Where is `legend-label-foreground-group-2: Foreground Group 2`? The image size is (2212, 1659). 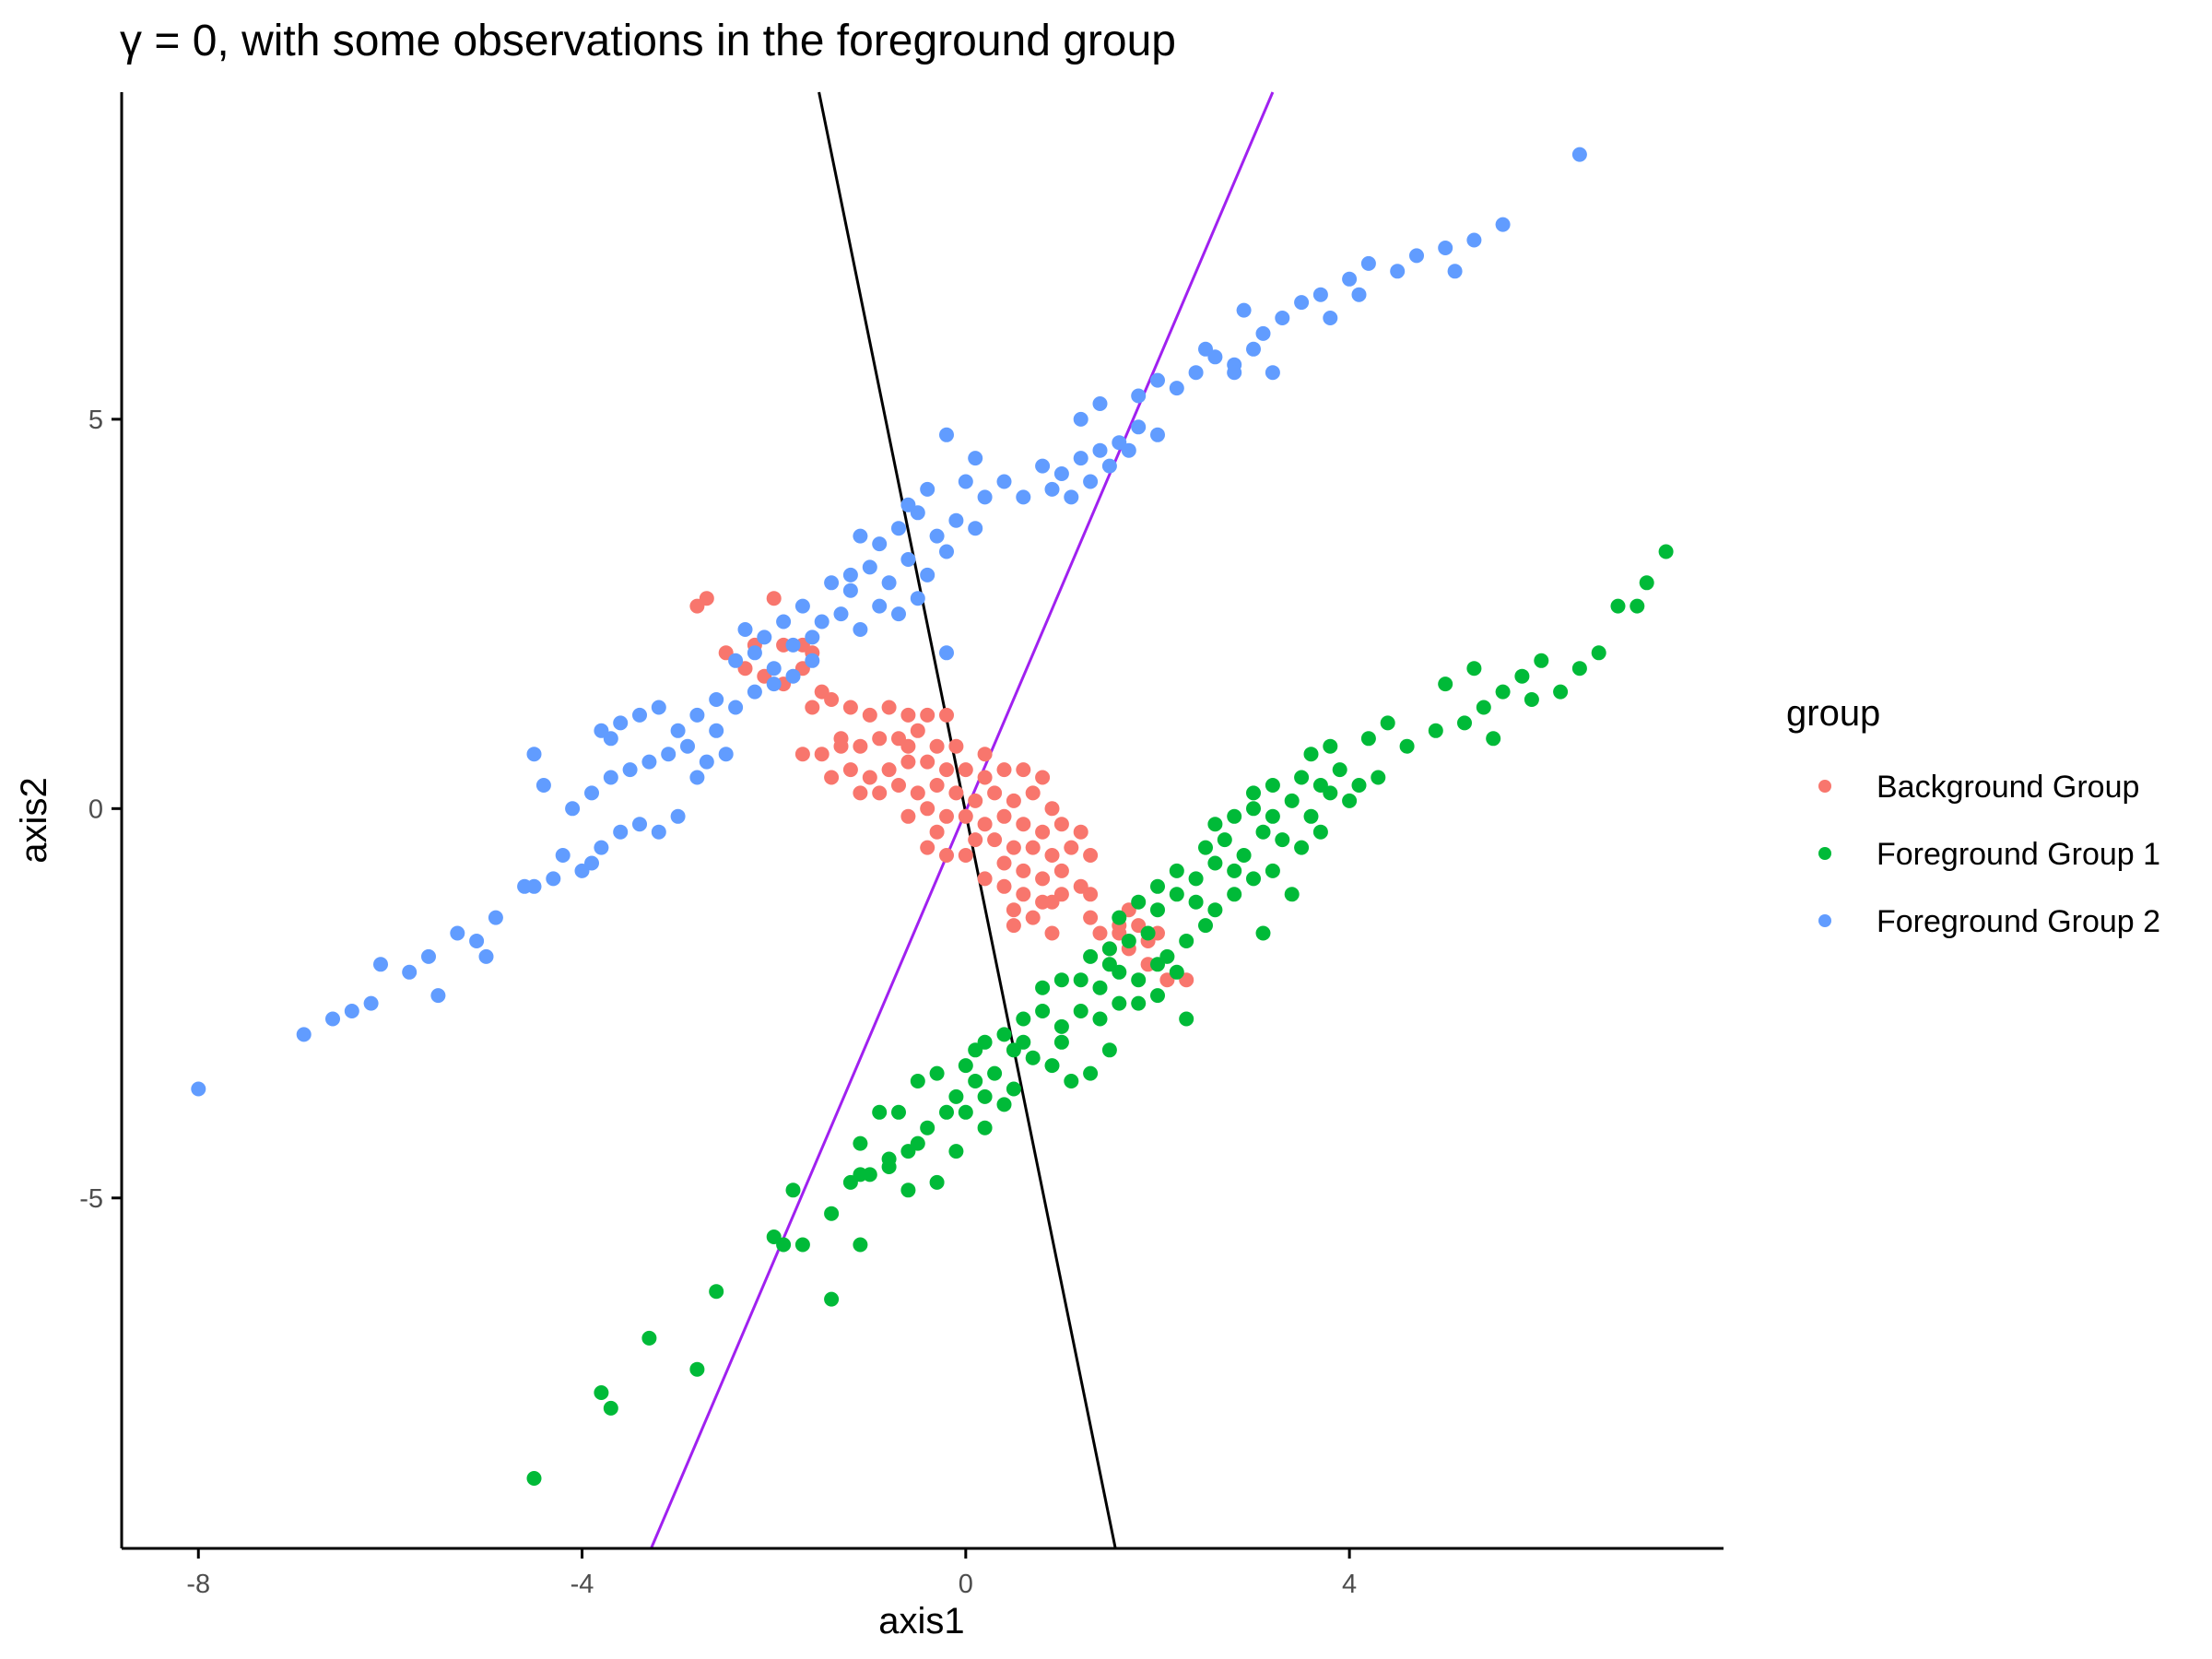 legend-label-foreground-group-2: Foreground Group 2 is located at coordinates (2018, 921).